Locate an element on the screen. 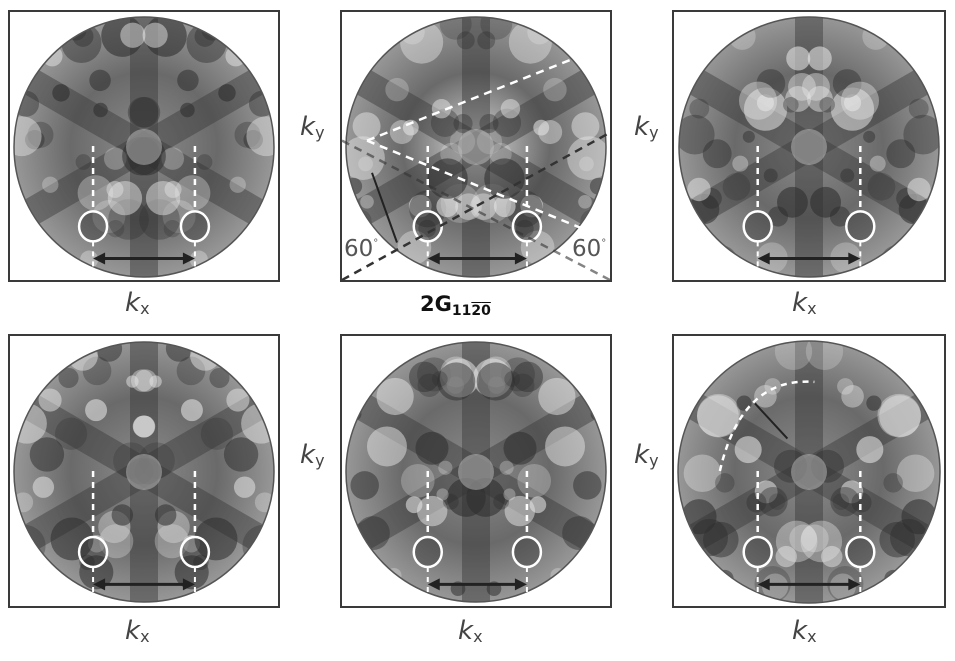 This screenshot has width=955, height=661. ky-label-top-middle: ky is located at coordinates (312, 127).